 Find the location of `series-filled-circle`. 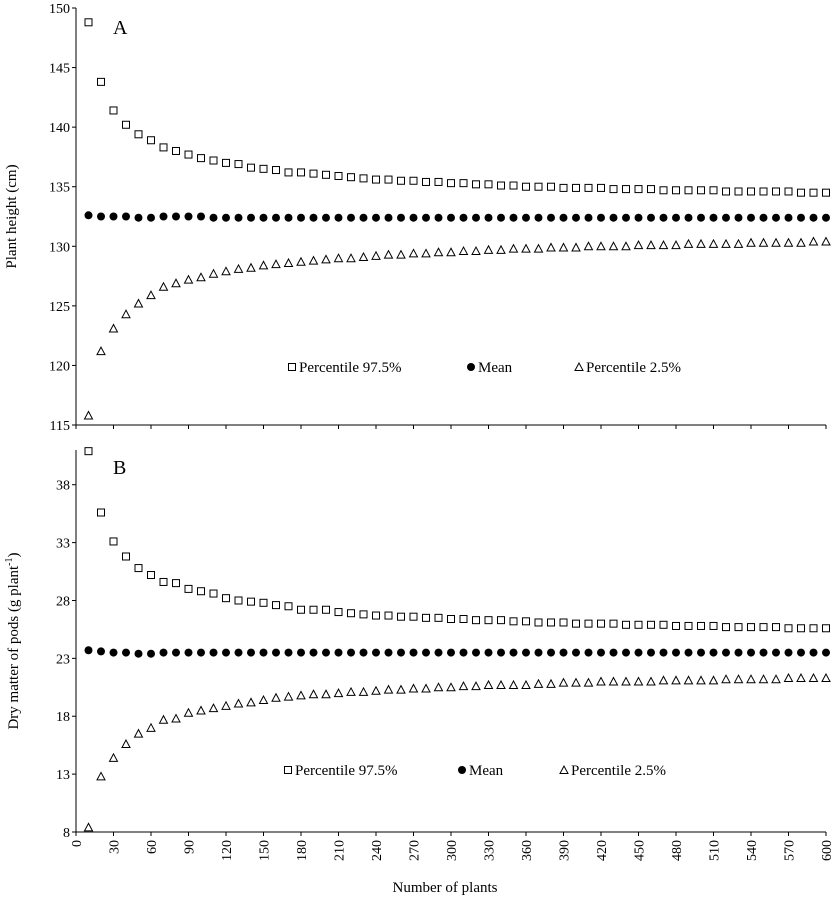

series-filled-circle is located at coordinates (457, 216).